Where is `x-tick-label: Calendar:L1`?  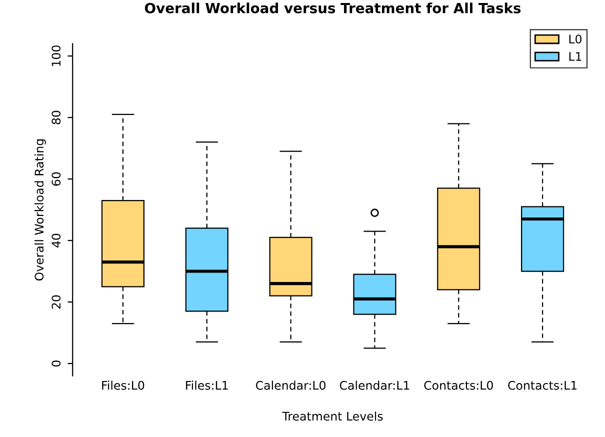
x-tick-label: Calendar:L1 is located at coordinates (375, 385).